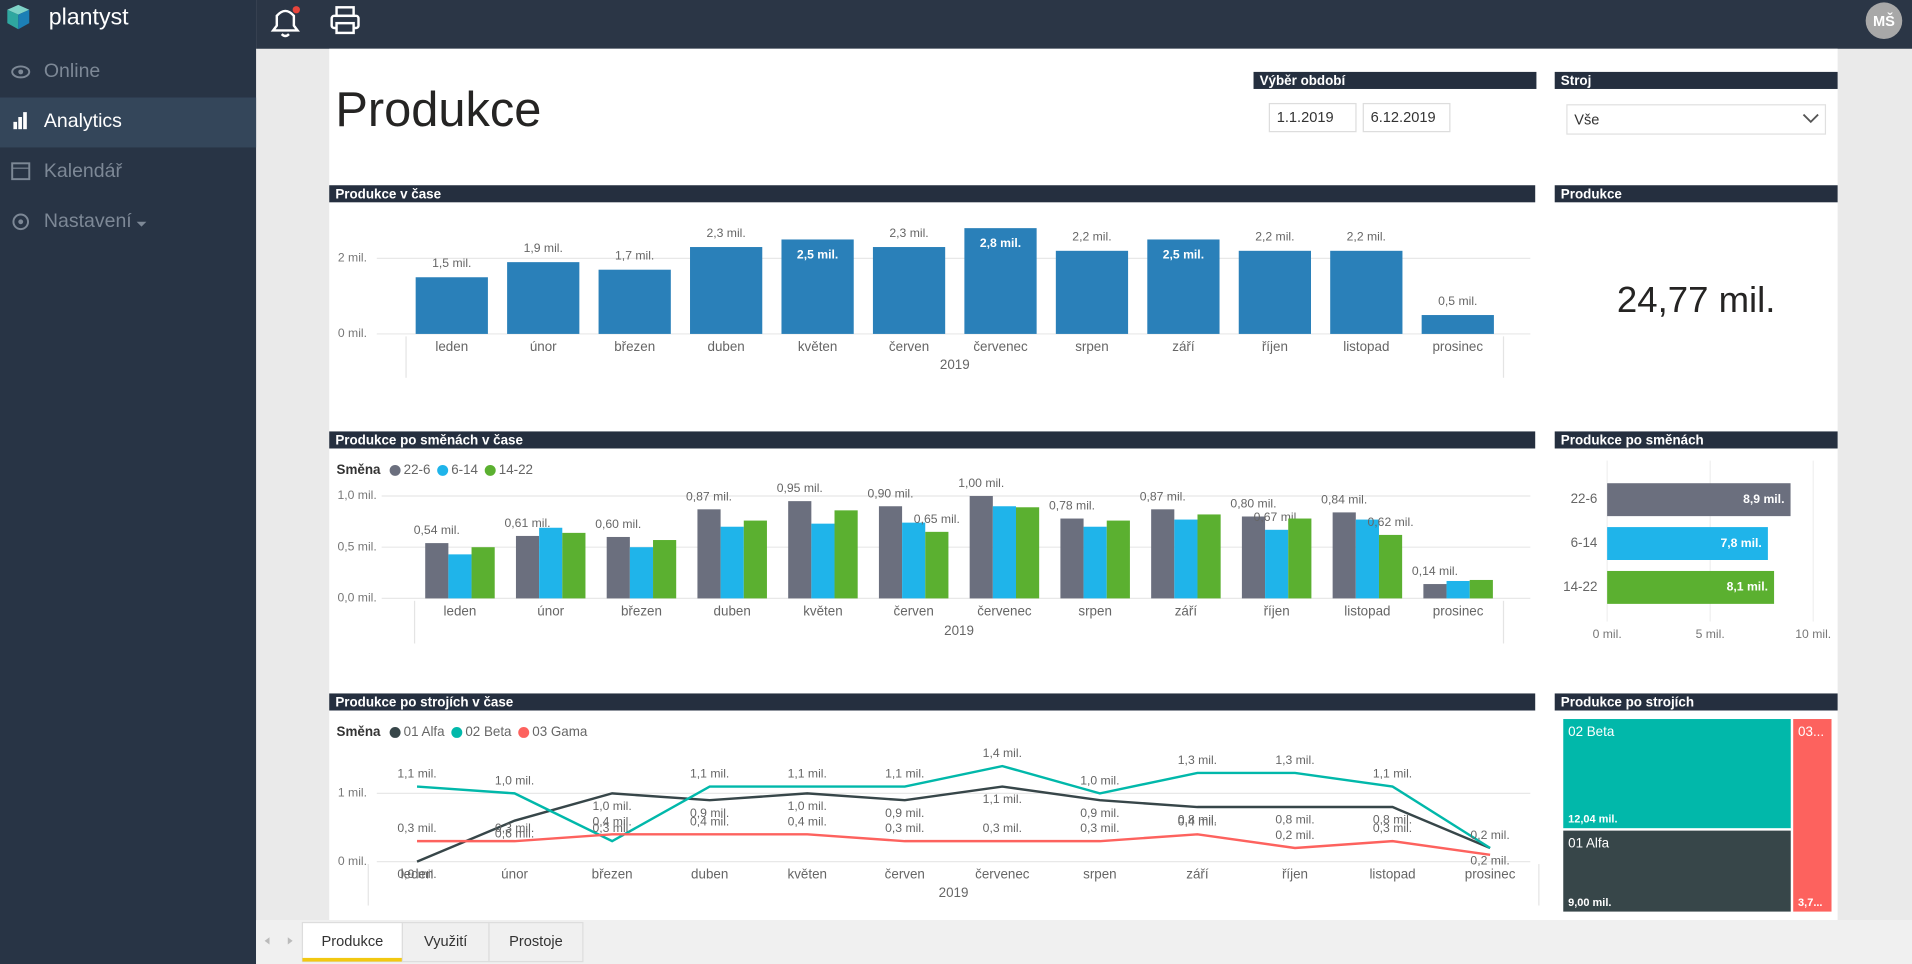  I want to click on machine-dropdown, so click(1696, 119).